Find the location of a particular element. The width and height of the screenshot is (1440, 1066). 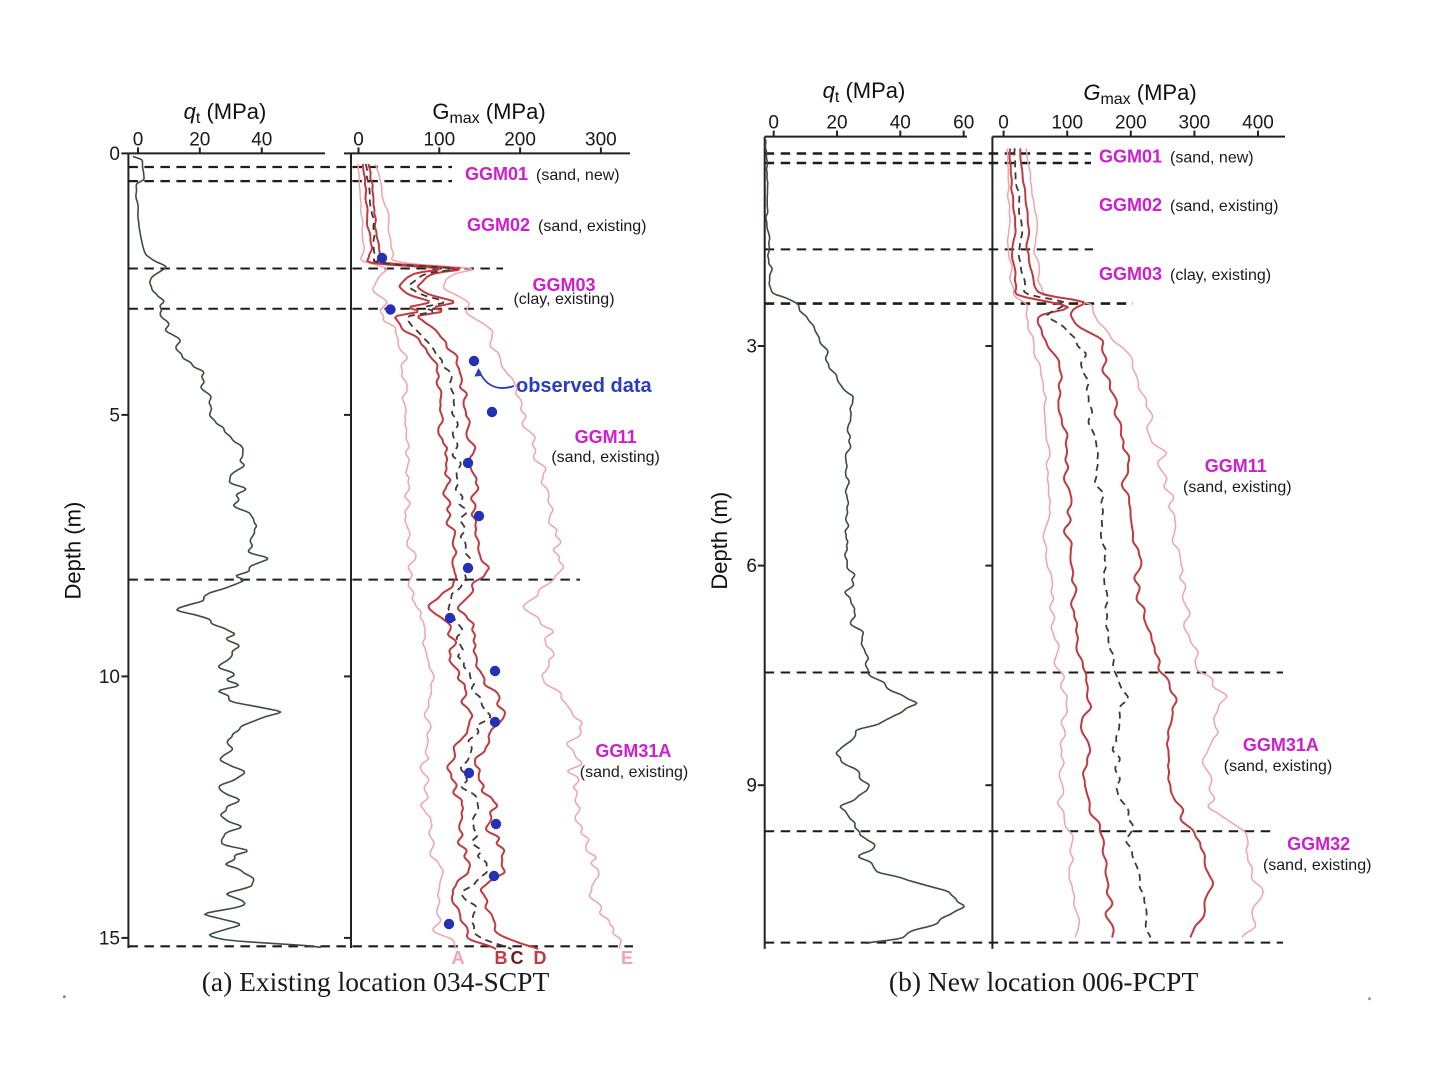

svg-text: D is located at coordinates (540, 958).